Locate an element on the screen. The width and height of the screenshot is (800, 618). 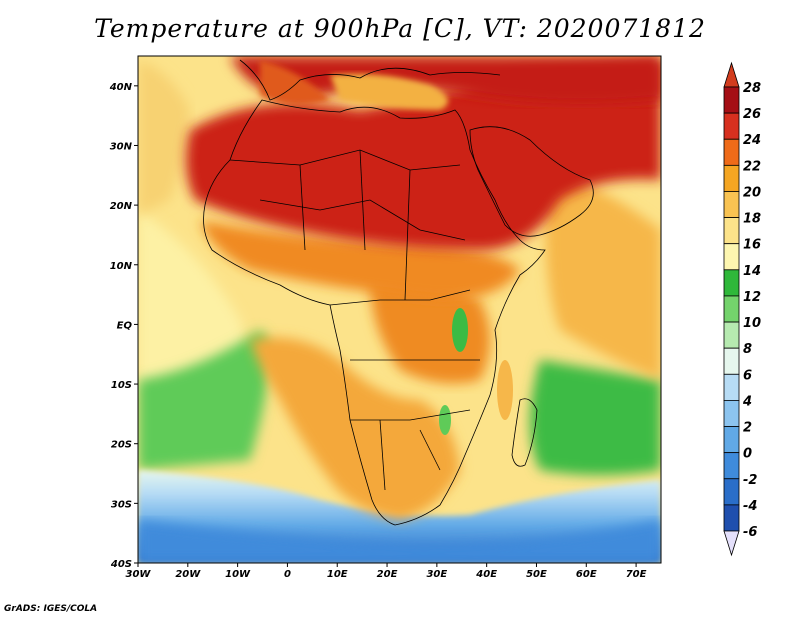
colorbar-label: 16 is located at coordinates (752, 245).